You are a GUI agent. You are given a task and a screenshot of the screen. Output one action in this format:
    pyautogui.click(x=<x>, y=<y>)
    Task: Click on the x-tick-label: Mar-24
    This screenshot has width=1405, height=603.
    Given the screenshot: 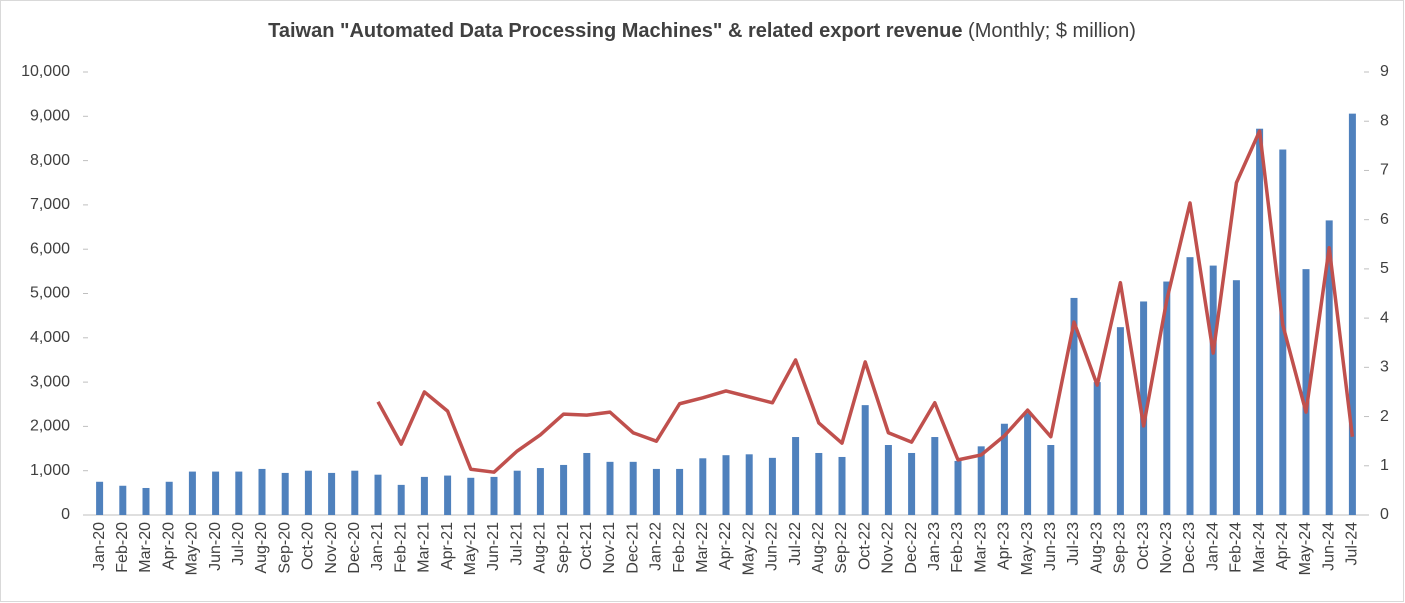 What is the action you would take?
    pyautogui.click(x=1259, y=547)
    